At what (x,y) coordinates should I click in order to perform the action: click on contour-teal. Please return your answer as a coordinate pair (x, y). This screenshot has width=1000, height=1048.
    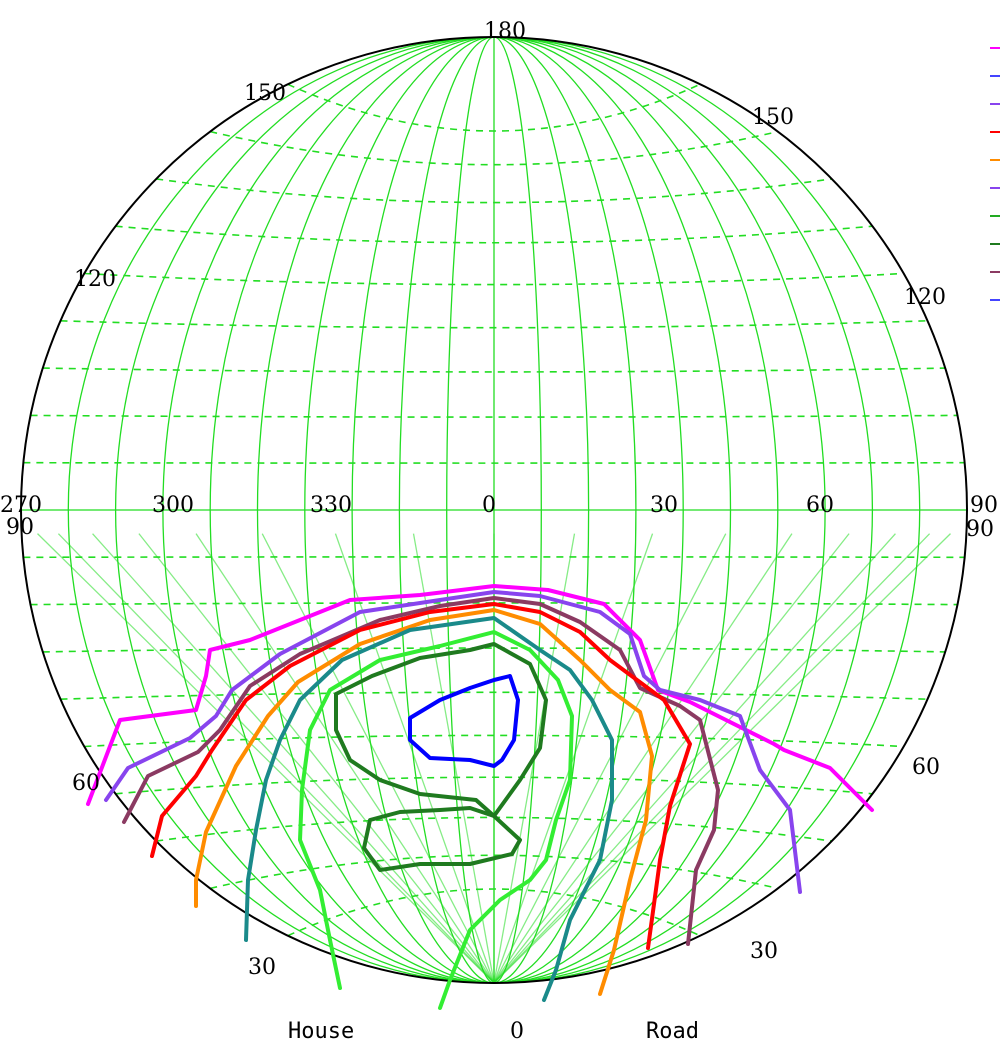
    Looking at the image, I should click on (429, 809).